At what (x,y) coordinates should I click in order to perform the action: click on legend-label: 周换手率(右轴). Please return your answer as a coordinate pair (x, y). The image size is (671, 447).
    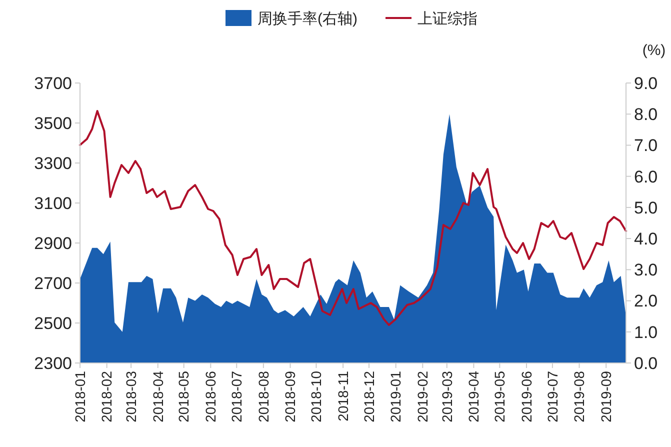
    Looking at the image, I should click on (308, 19).